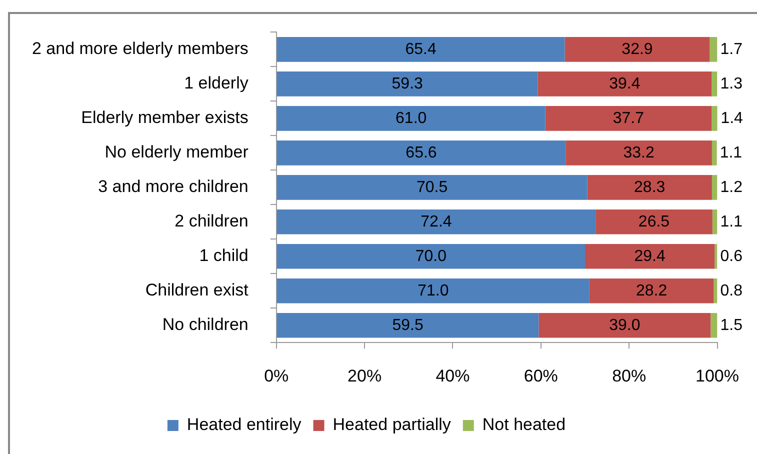 The image size is (757, 454). I want to click on data-label: 59.3, so click(408, 83).